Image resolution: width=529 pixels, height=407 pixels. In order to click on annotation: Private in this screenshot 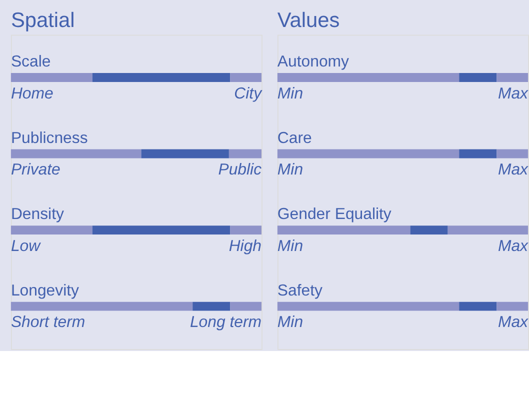, I will do `click(35, 170)`.